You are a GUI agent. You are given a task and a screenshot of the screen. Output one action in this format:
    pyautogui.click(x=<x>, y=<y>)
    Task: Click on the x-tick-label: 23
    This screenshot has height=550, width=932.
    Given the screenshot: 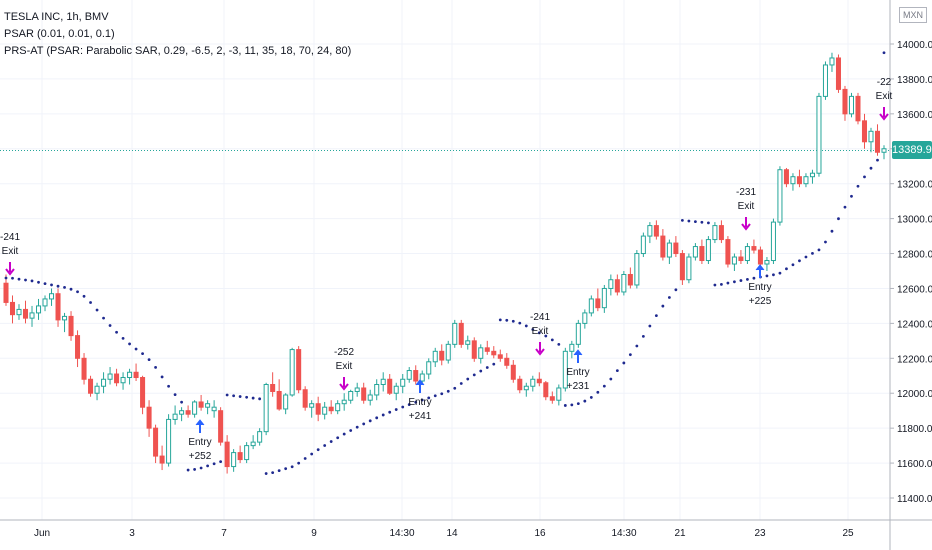 What is the action you would take?
    pyautogui.click(x=760, y=533)
    